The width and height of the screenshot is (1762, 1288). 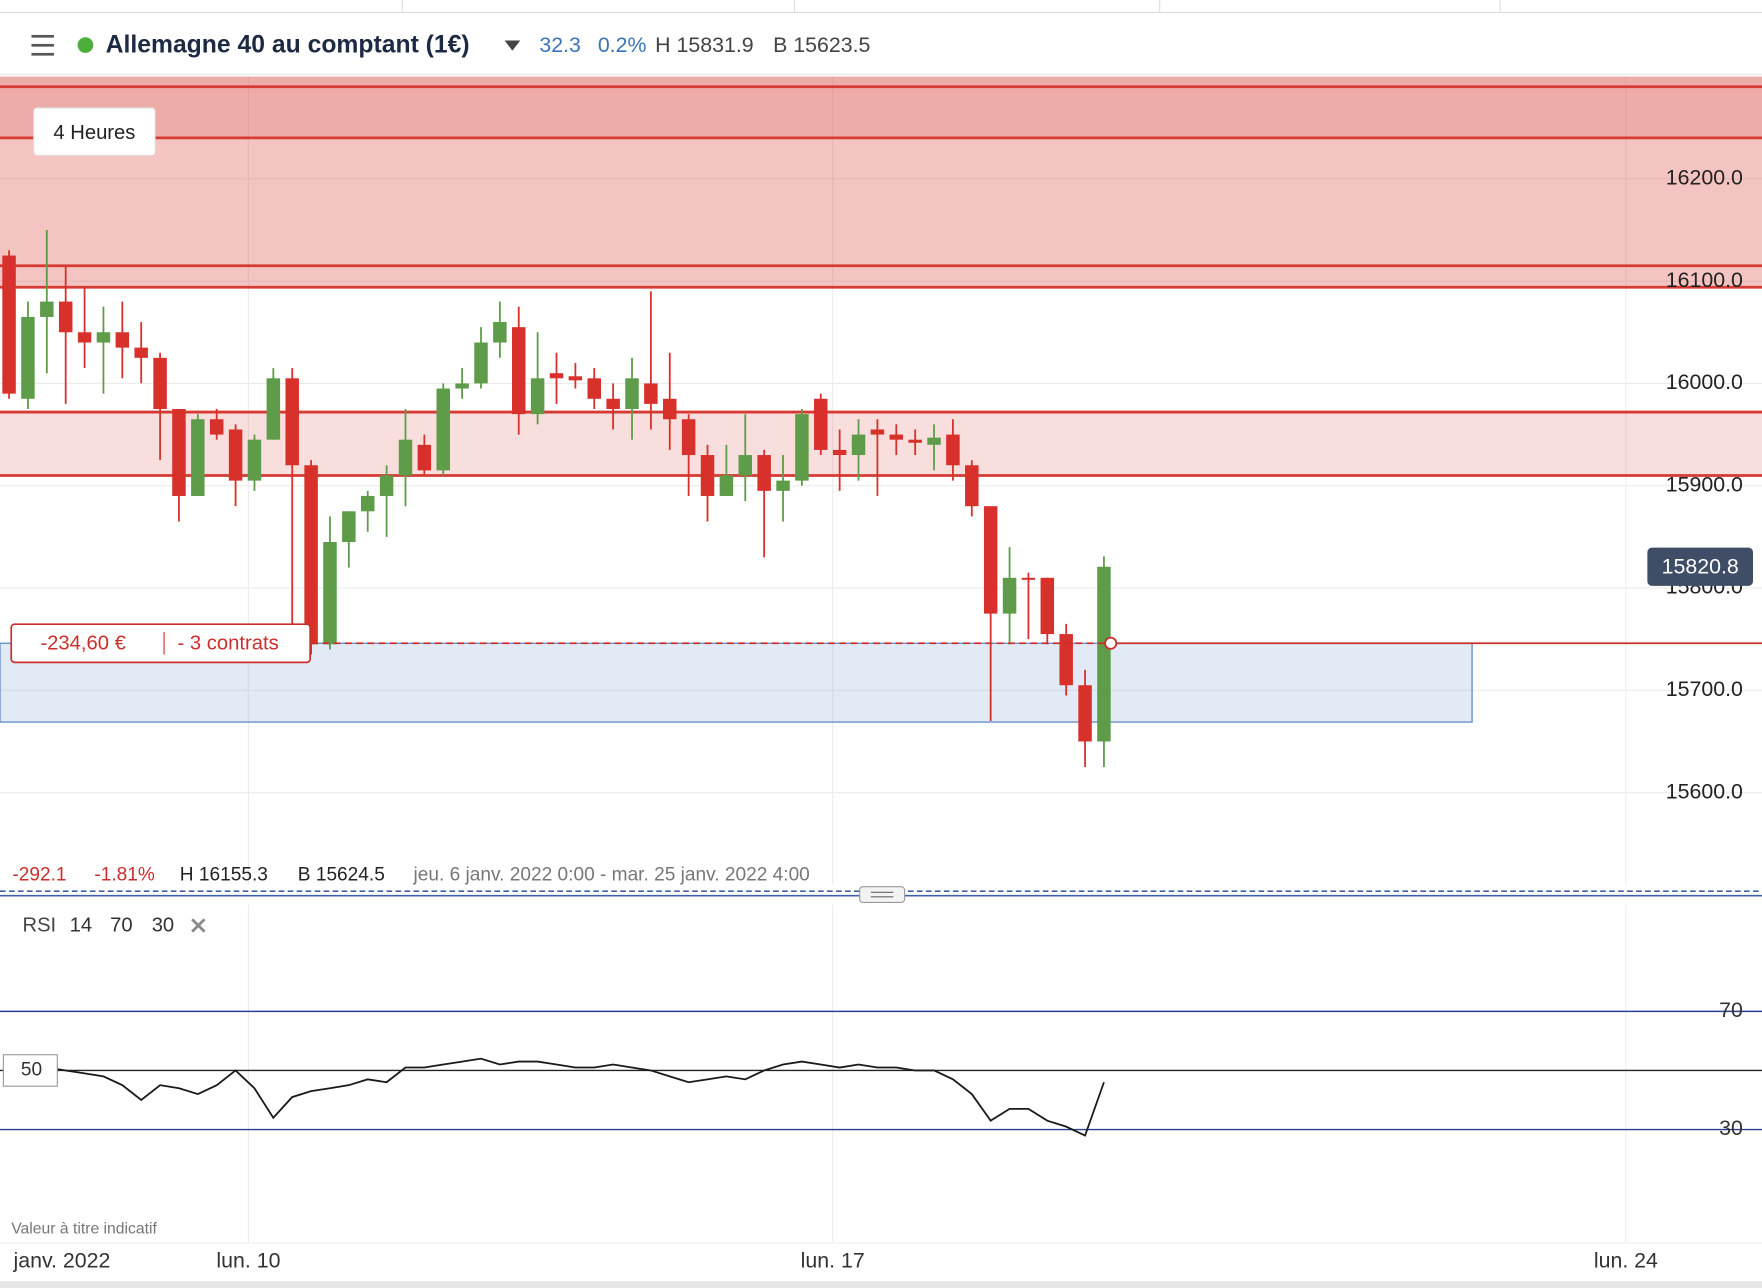 What do you see at coordinates (1704, 484) in the screenshot?
I see `y-tick-label: 15900.0` at bounding box center [1704, 484].